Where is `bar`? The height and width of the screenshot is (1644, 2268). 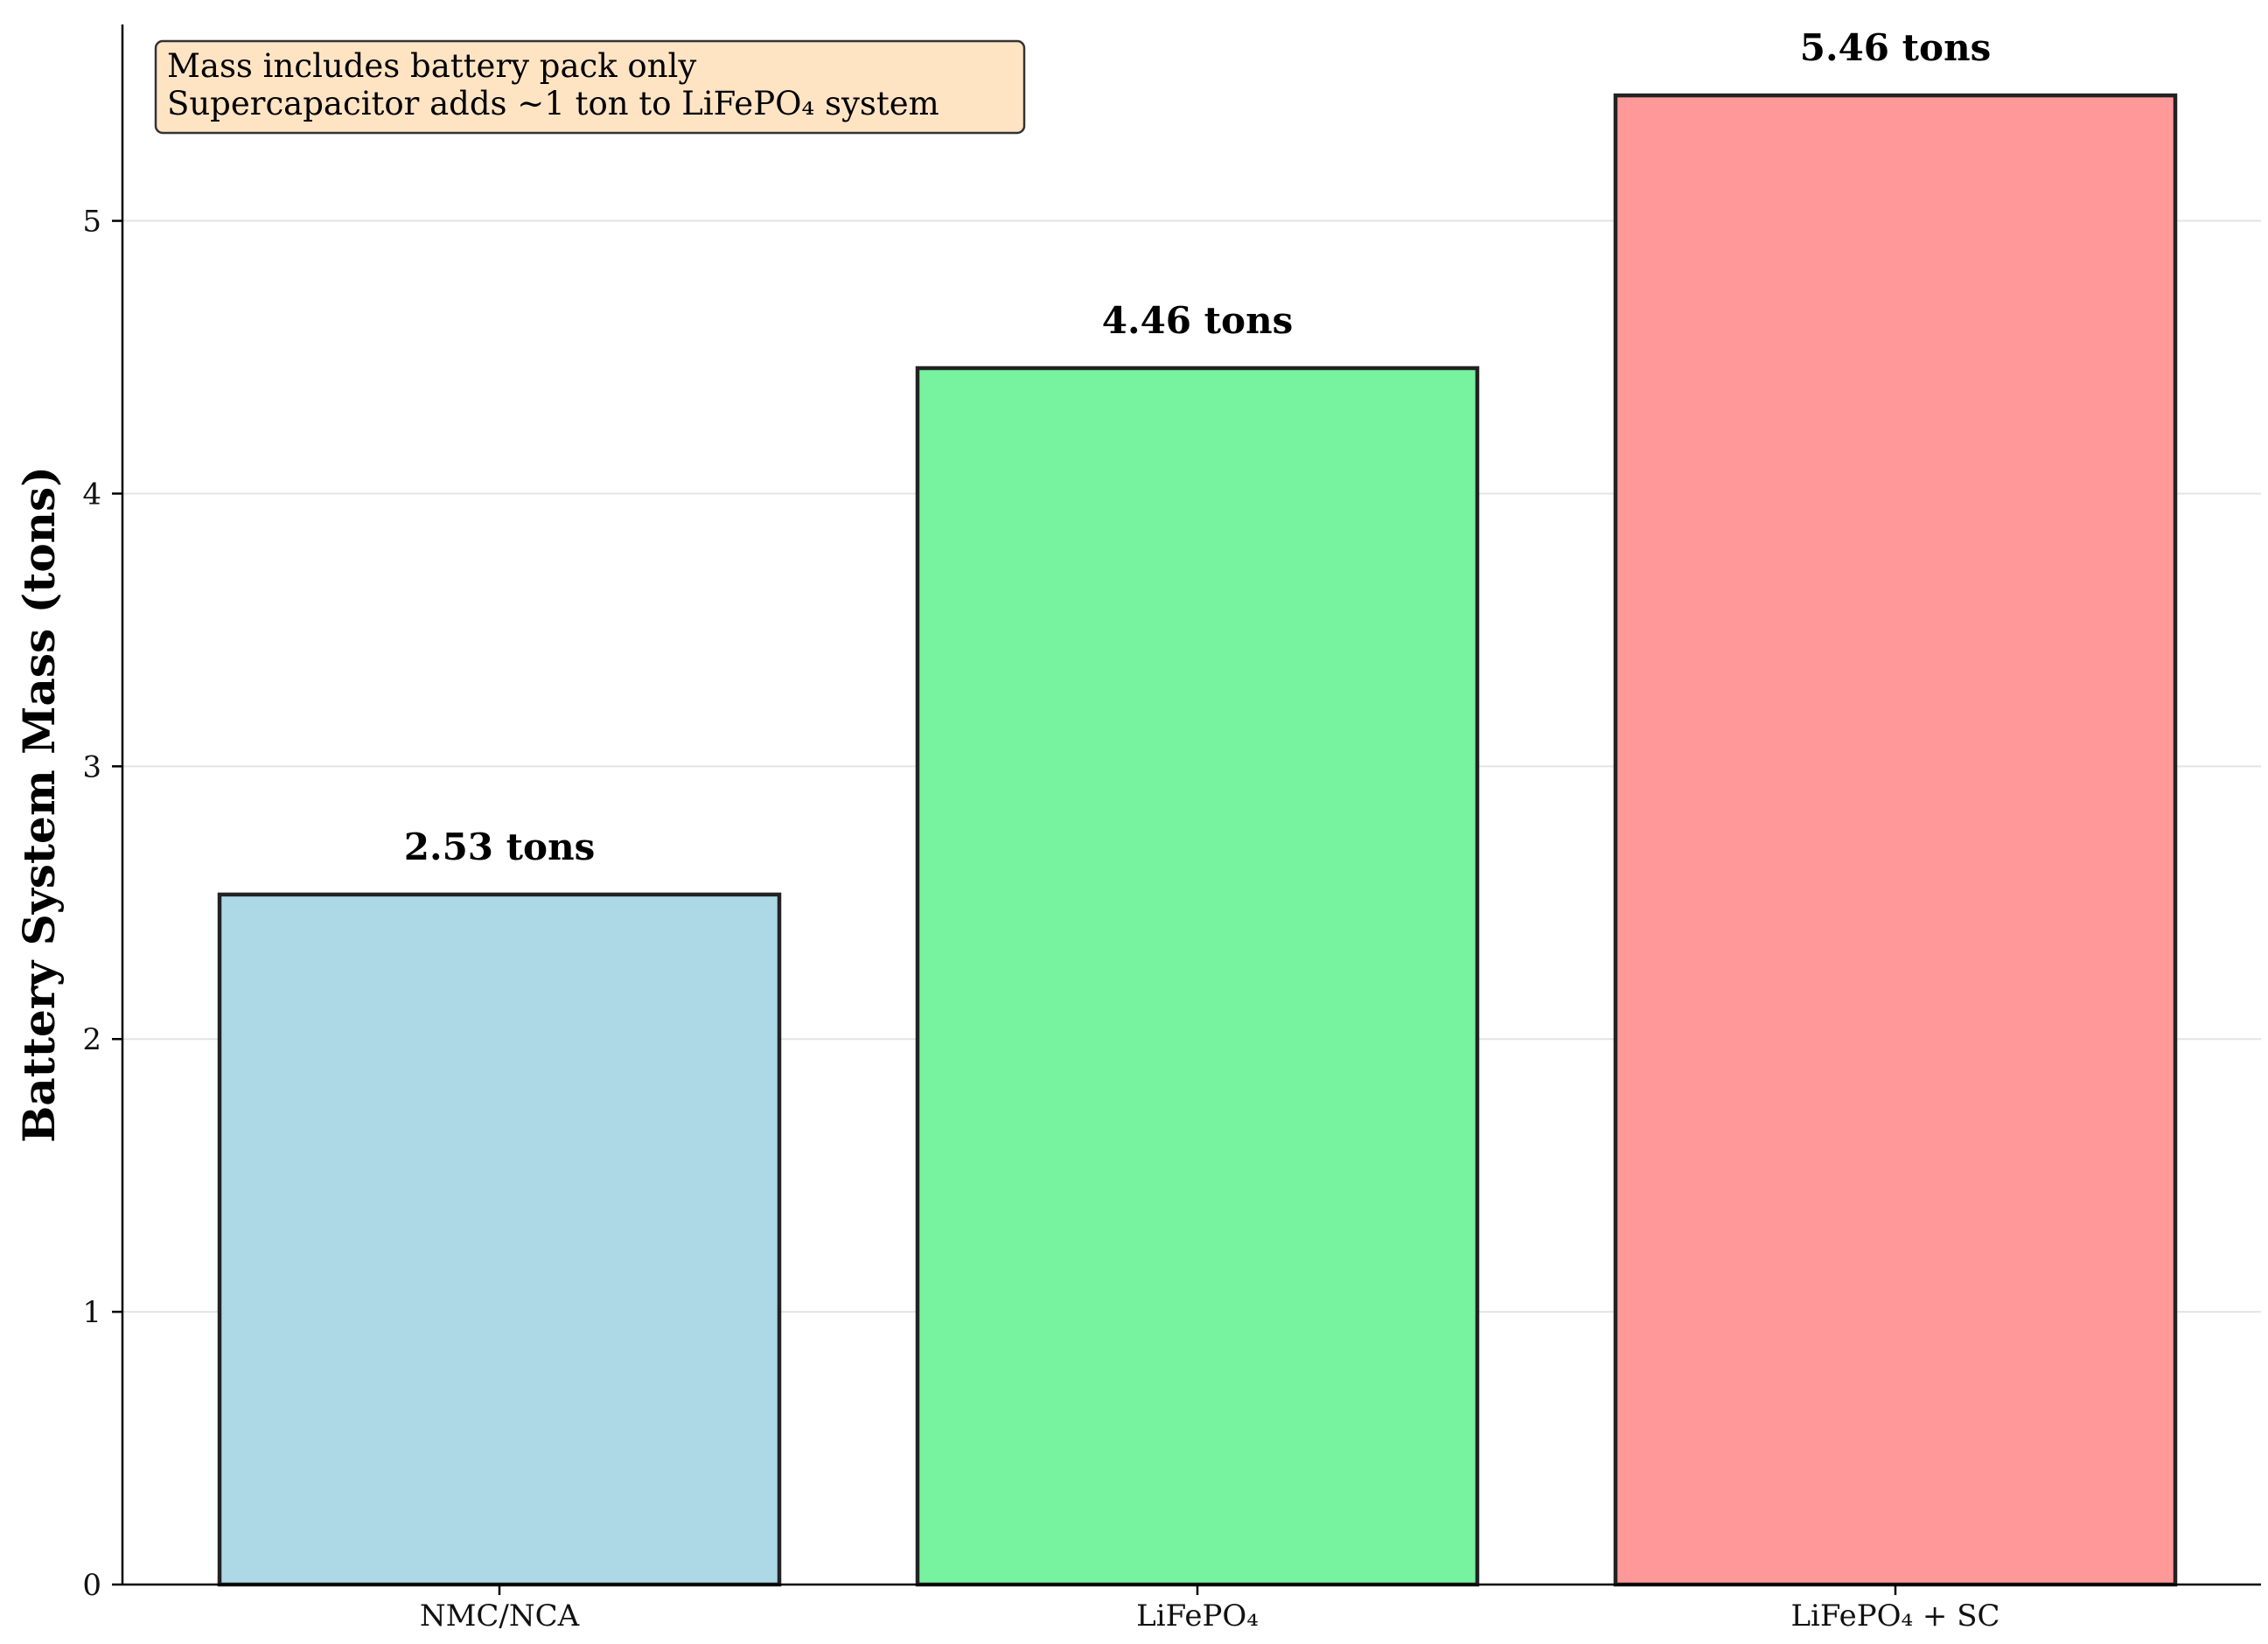
bar is located at coordinates (499, 1239).